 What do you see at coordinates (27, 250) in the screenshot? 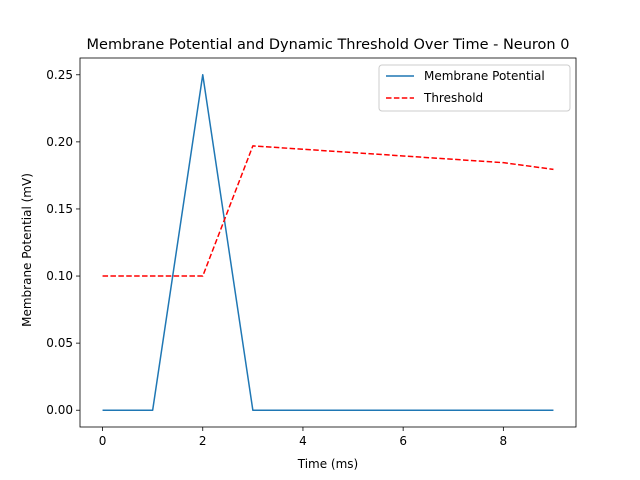
I see `y-axis-label: Membrane Potential (mV)` at bounding box center [27, 250].